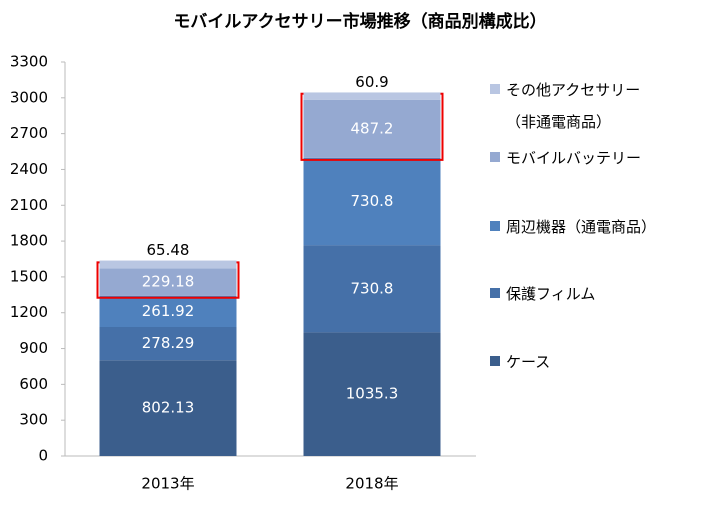  I want to click on chart-title: モバイルアクセサリー市場推移（商品別構成比）, so click(359, 21).